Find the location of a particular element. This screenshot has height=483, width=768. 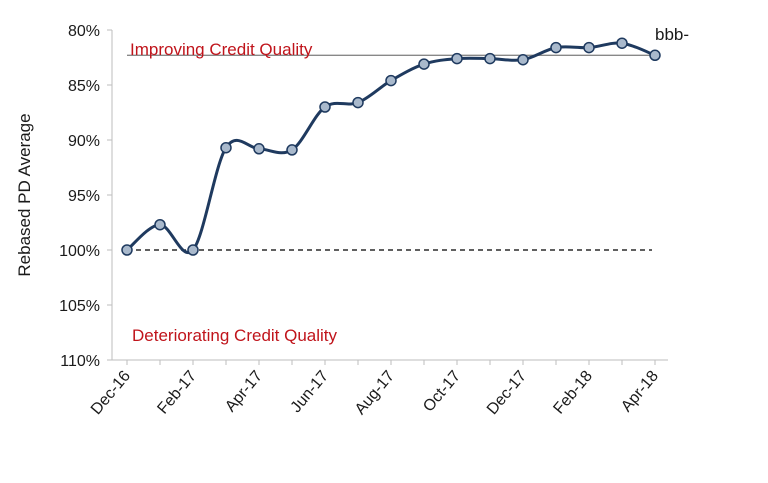

y-tick-label: 110% is located at coordinates (80, 361).